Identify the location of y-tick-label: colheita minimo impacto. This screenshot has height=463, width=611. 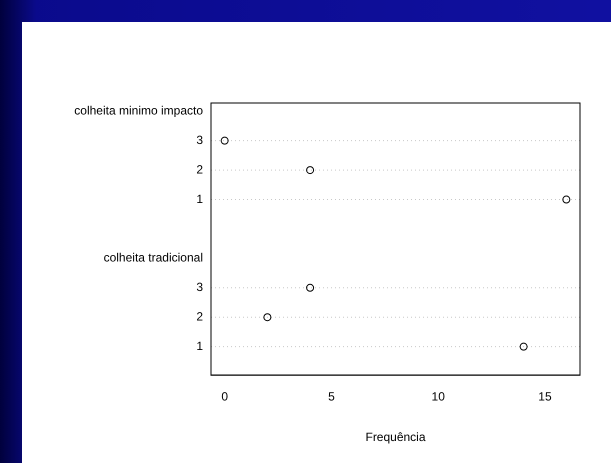
(139, 111).